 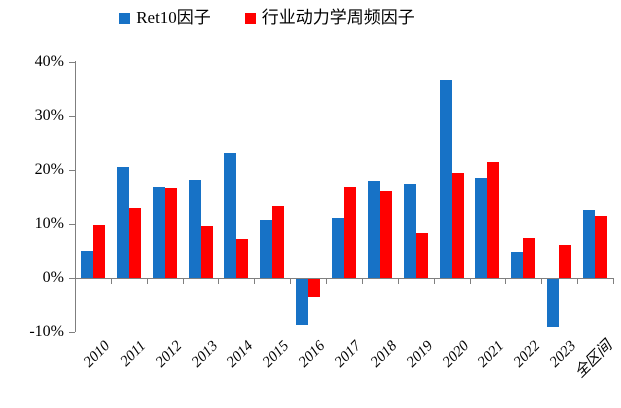 I want to click on bar-ret10-2010, so click(x=87, y=264).